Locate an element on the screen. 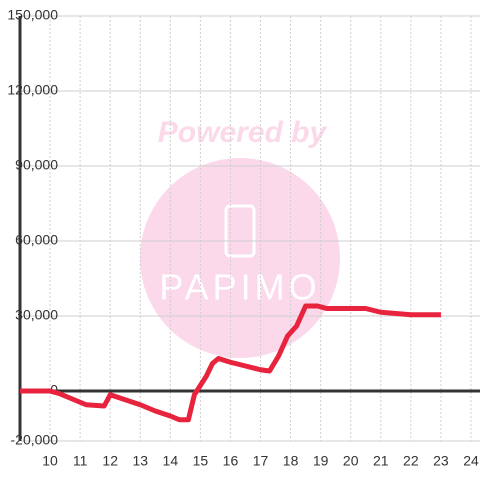 The width and height of the screenshot is (480, 480). x-tick-label: 16 is located at coordinates (231, 461).